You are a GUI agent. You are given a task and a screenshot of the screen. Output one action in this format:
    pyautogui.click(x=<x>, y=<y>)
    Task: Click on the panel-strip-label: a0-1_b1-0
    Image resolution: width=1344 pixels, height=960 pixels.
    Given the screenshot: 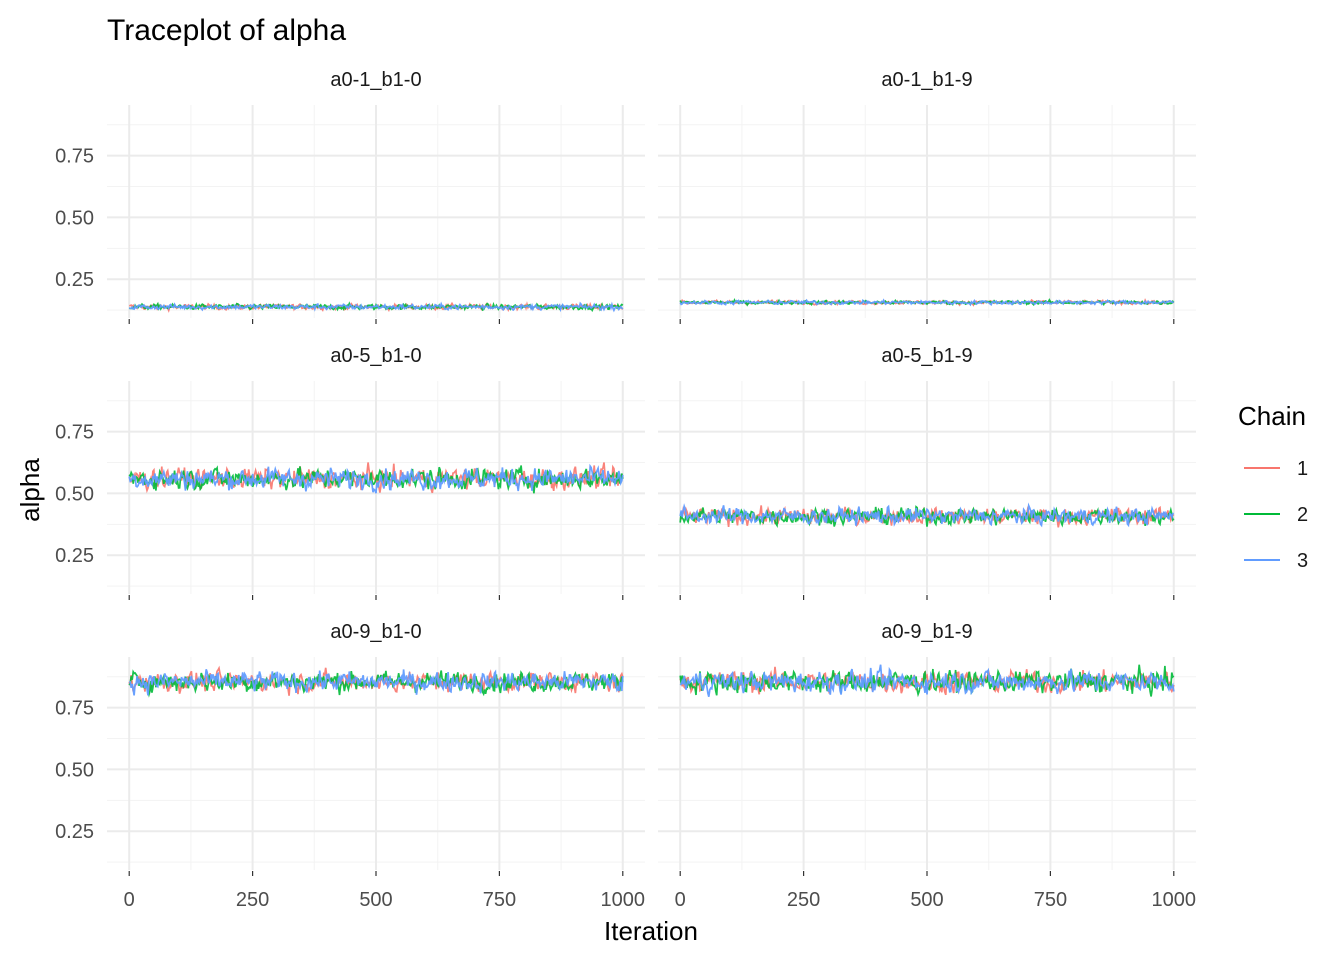 What is the action you would take?
    pyautogui.click(x=375, y=80)
    